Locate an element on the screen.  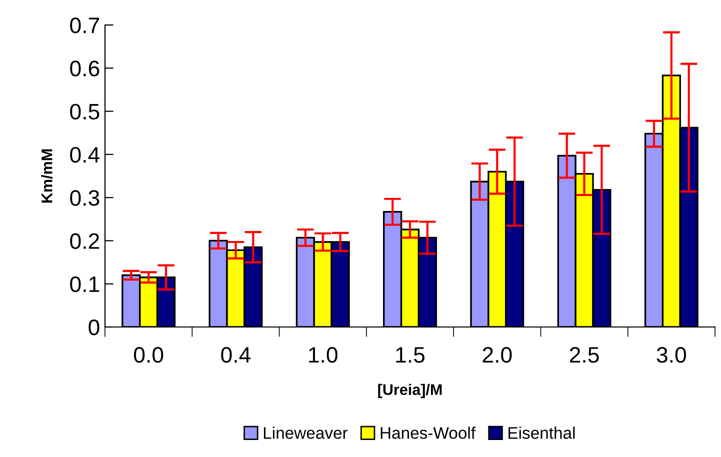
x-tick-label: 0.4 is located at coordinates (236, 355).